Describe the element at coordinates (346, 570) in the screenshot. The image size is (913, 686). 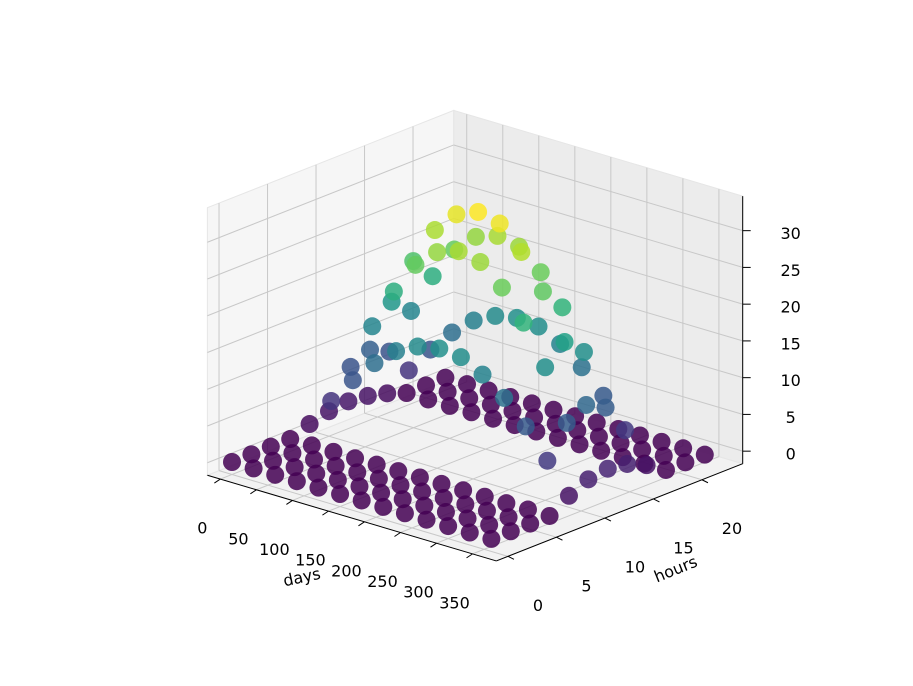
I see `x-tick-label: 200` at that location.